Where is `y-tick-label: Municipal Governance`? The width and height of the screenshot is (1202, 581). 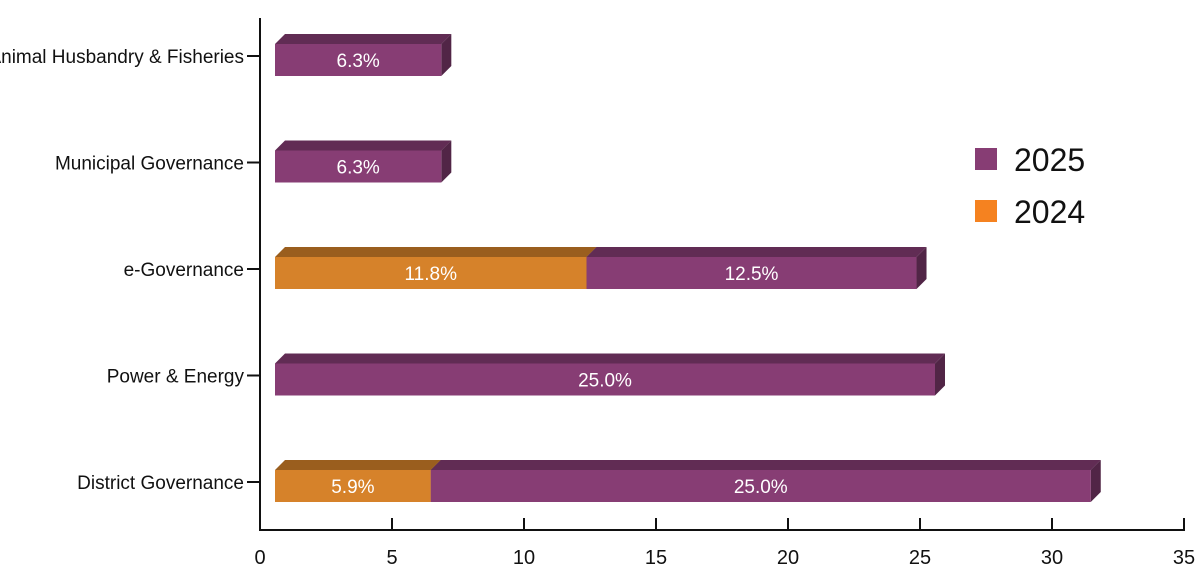 y-tick-label: Municipal Governance is located at coordinates (149, 164).